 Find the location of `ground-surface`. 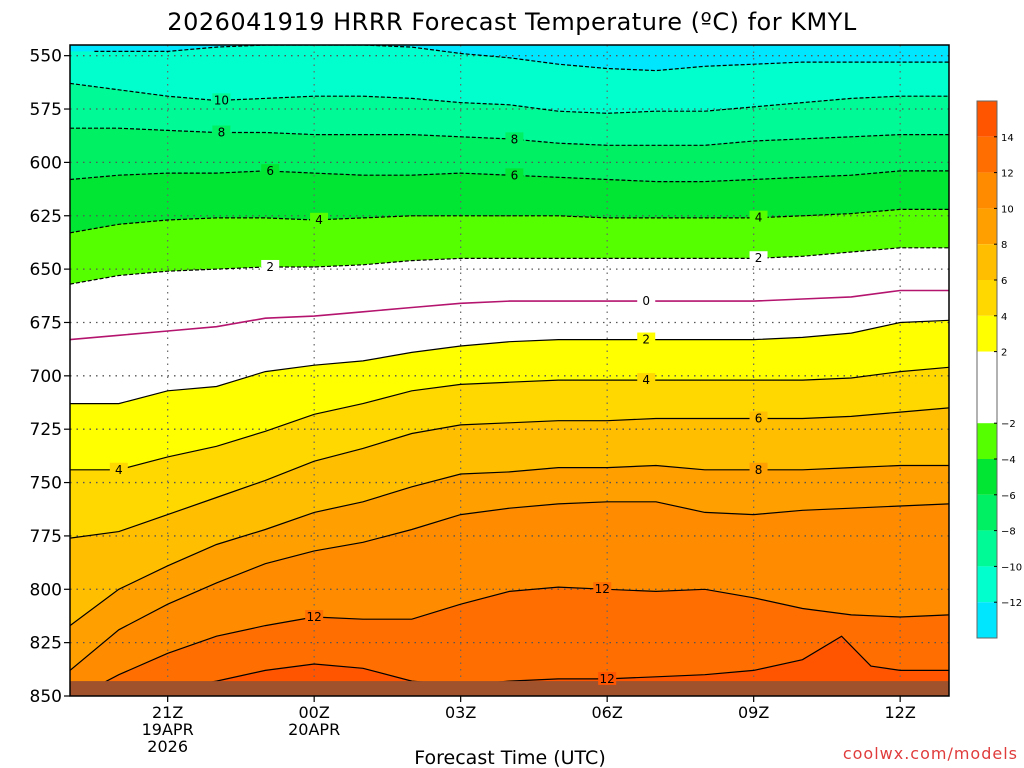

ground-surface is located at coordinates (509, 688).